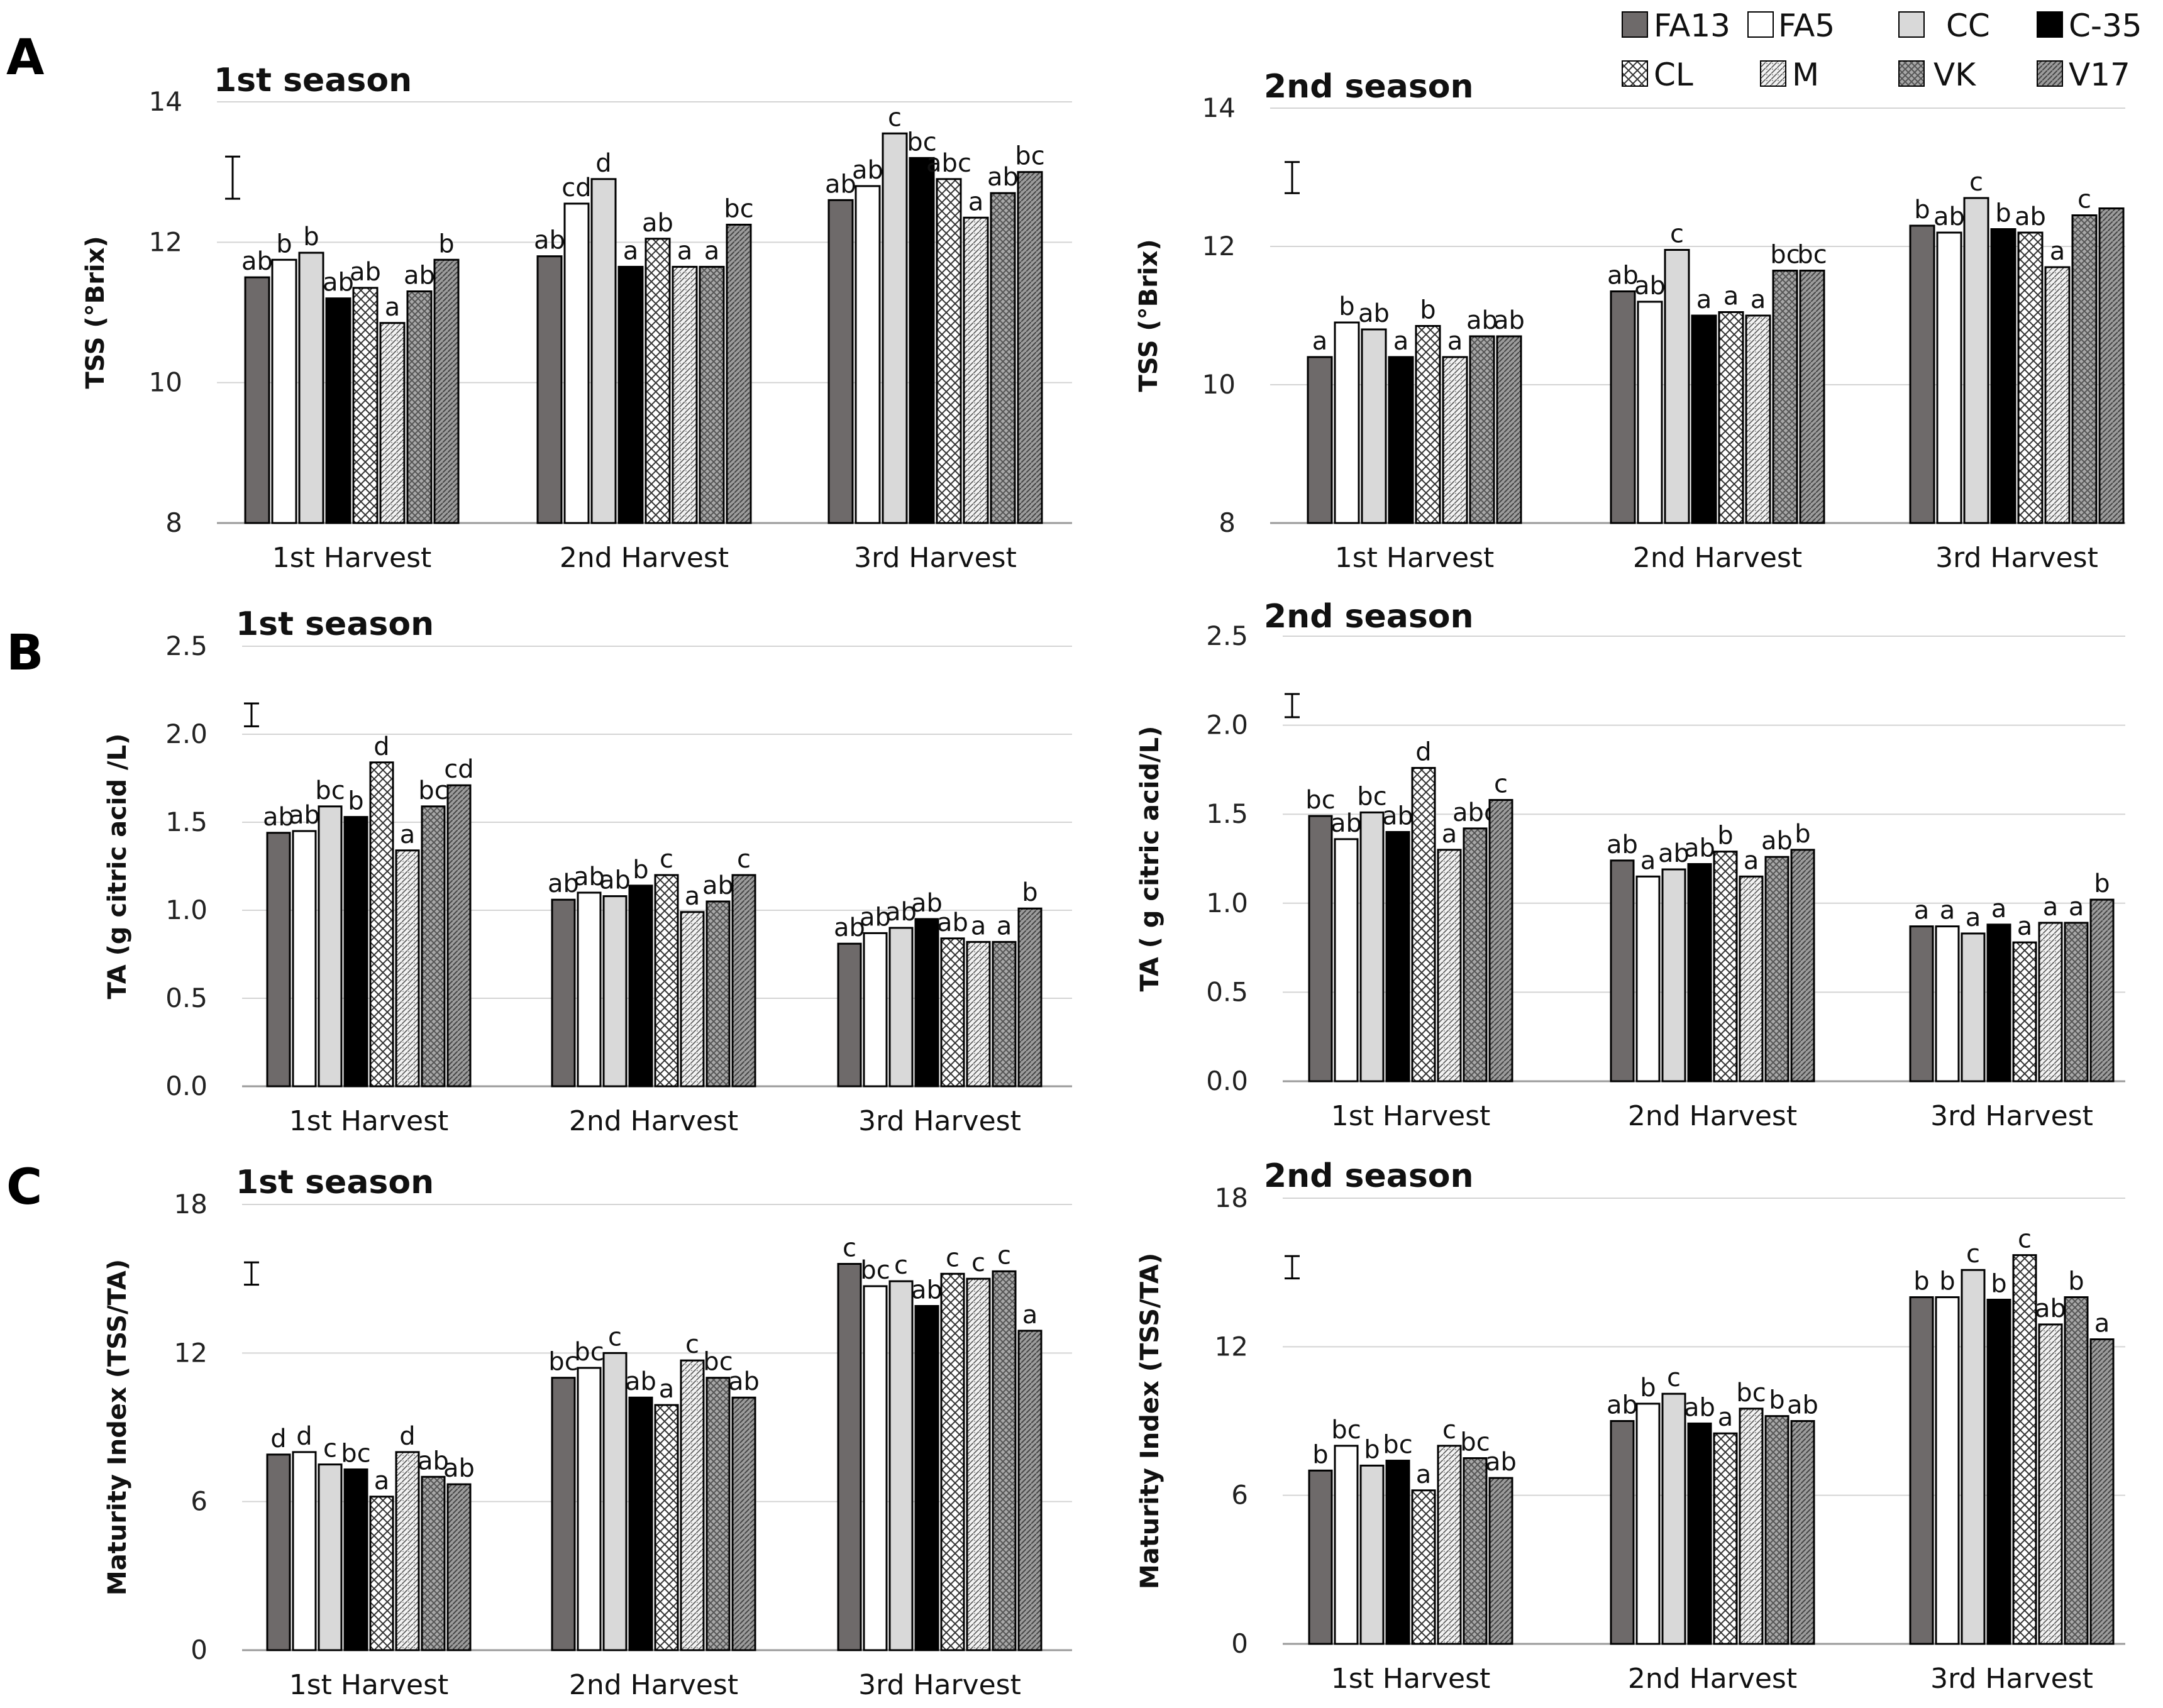 The width and height of the screenshot is (2163, 1708). I want to click on chart-b-season2-ytick-label: 0.5, so click(1227, 992).